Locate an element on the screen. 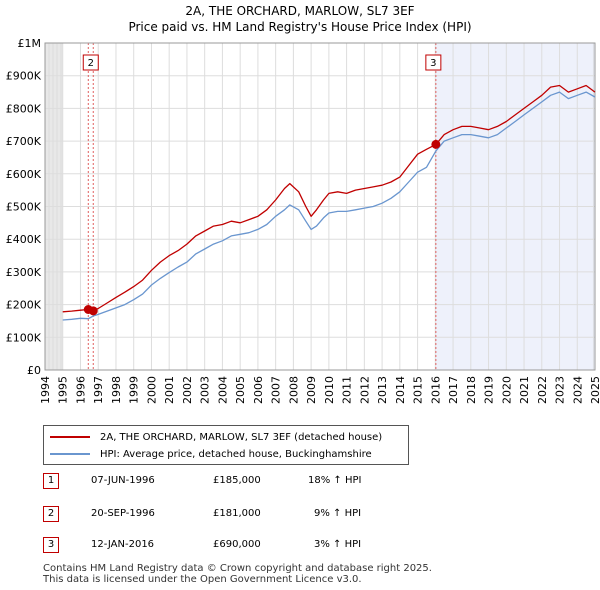  chart-title: 2A, THE ORCHARD, MARLOW, SL7 3EF is located at coordinates (300, 11).